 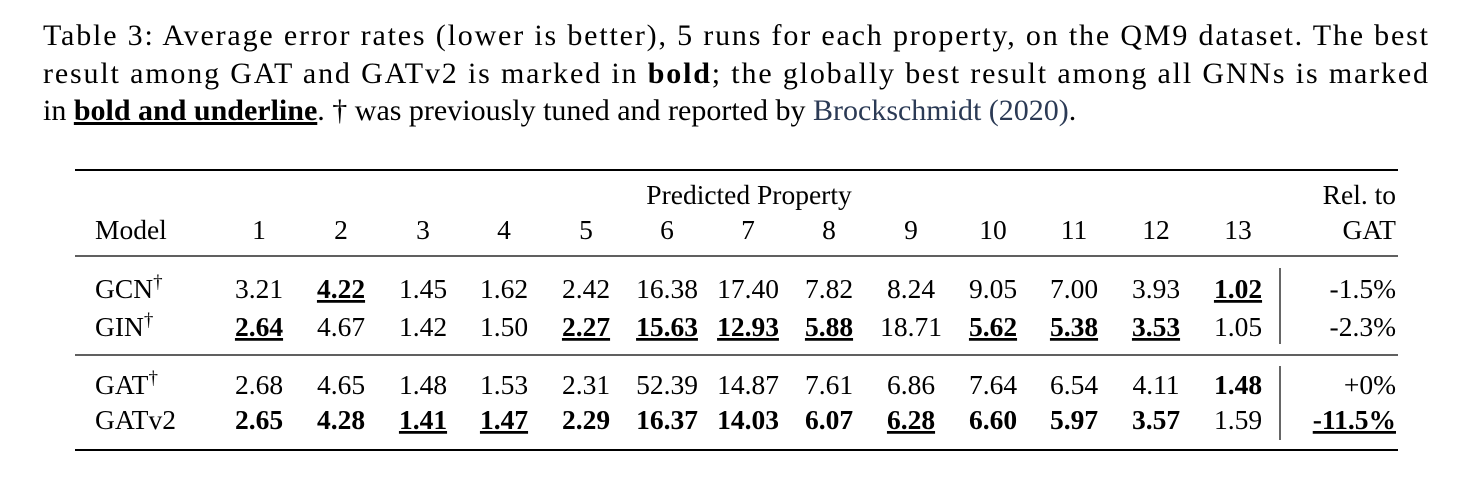 I want to click on cell: 6.28, so click(x=911, y=419).